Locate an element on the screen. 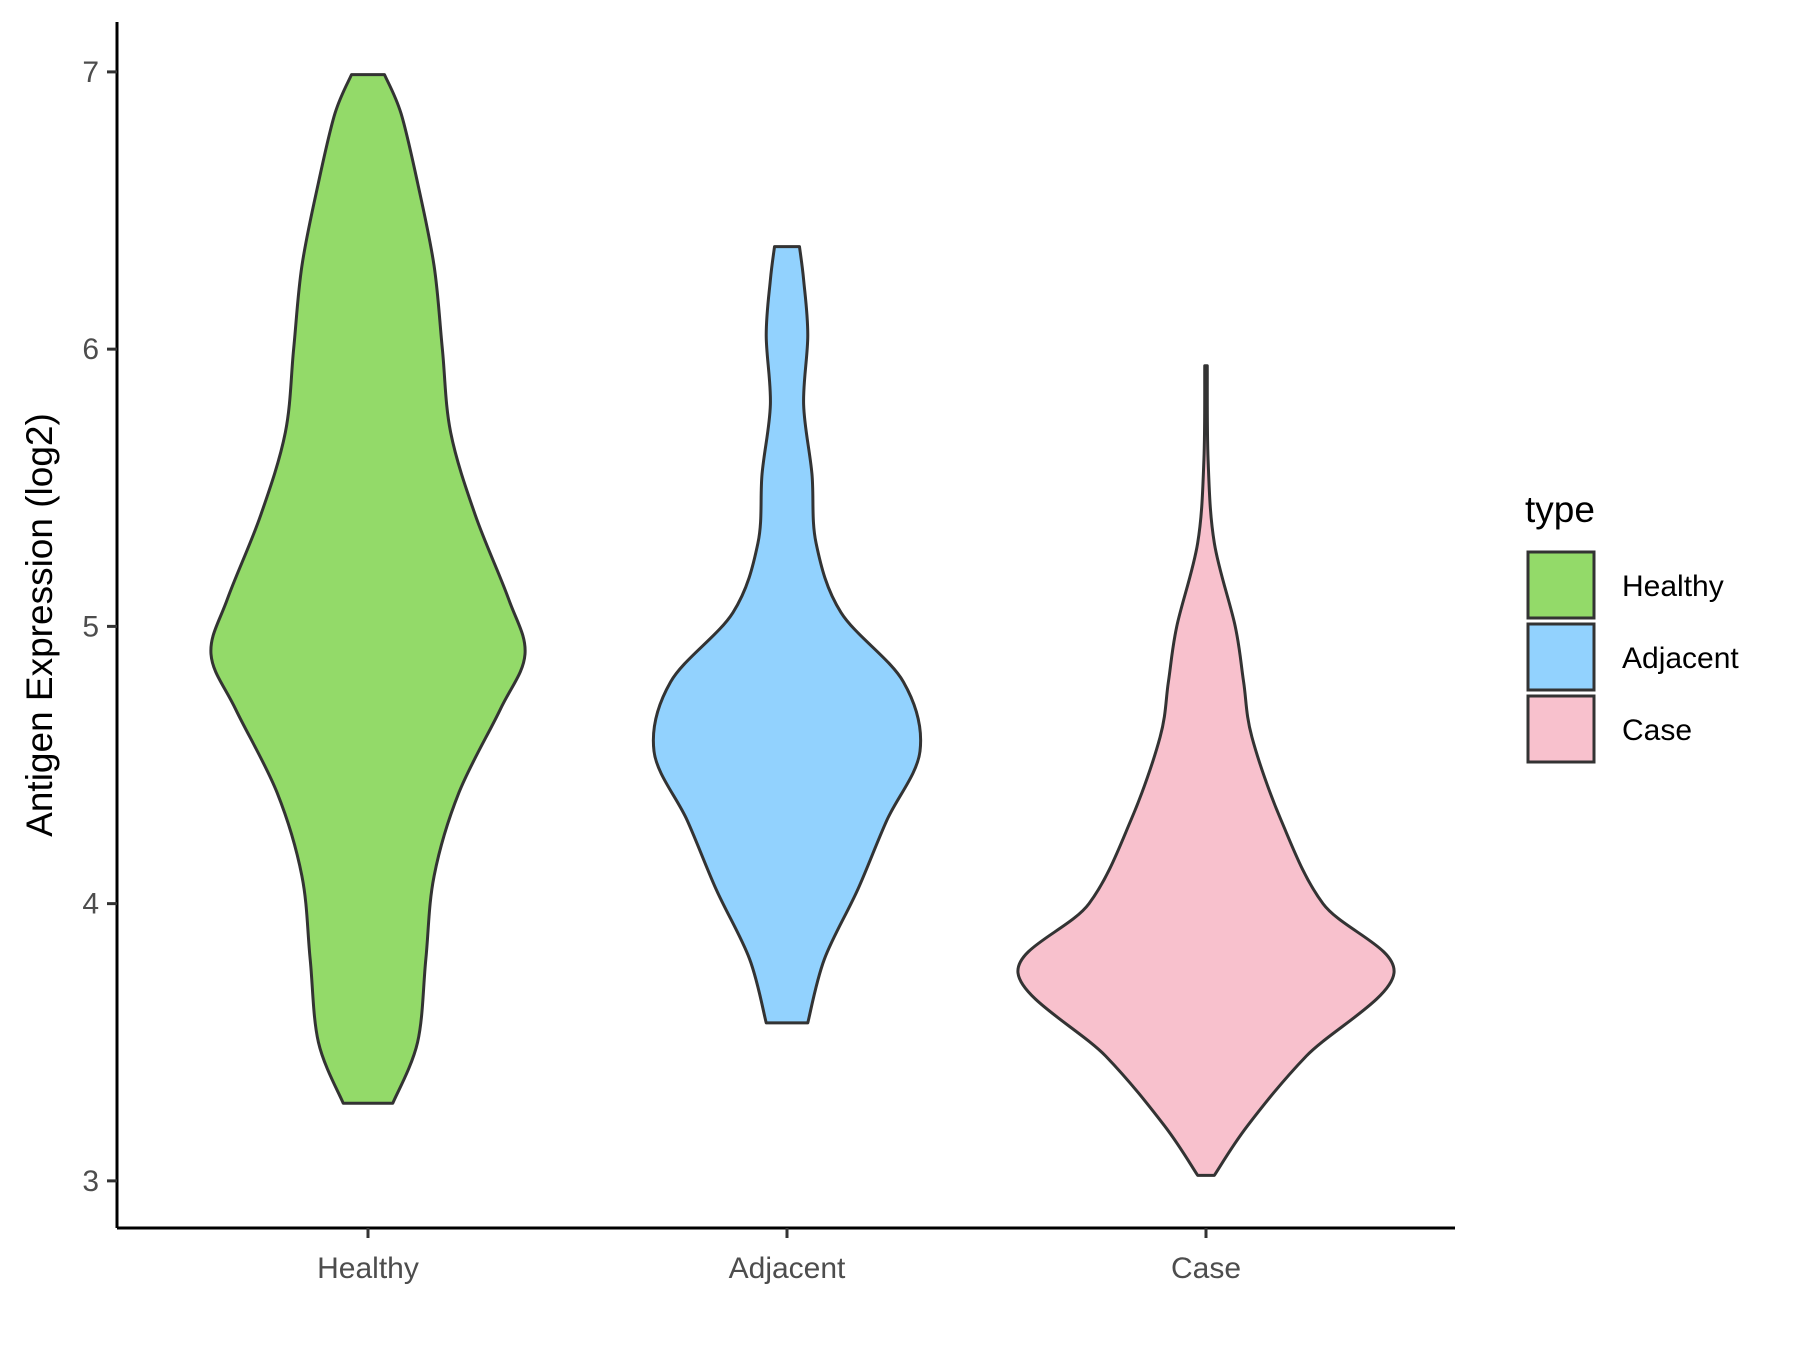  x-tick-label: Adjacent is located at coordinates (787, 1268).